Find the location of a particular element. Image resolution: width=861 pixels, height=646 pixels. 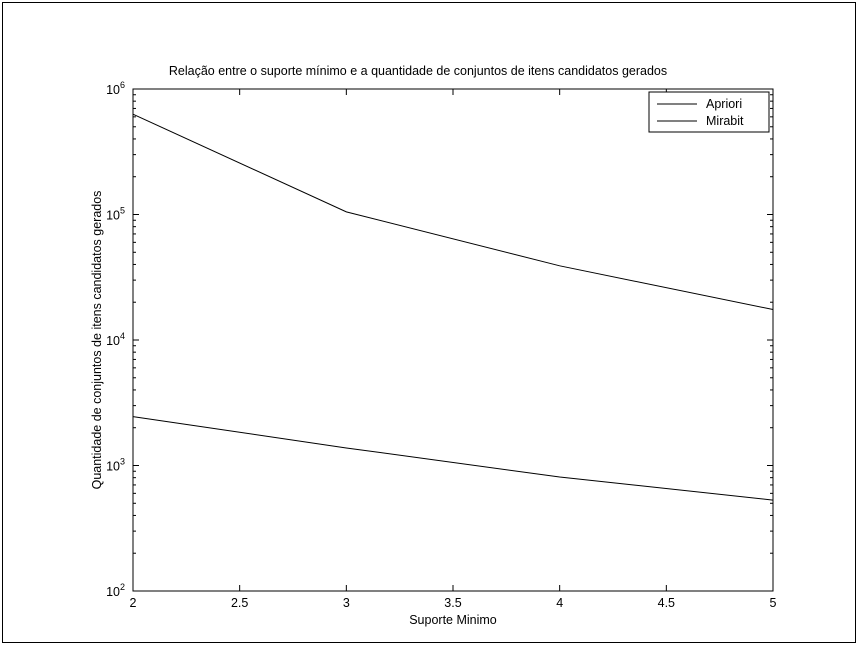

y-tick-label: 10³ is located at coordinates (115, 465).